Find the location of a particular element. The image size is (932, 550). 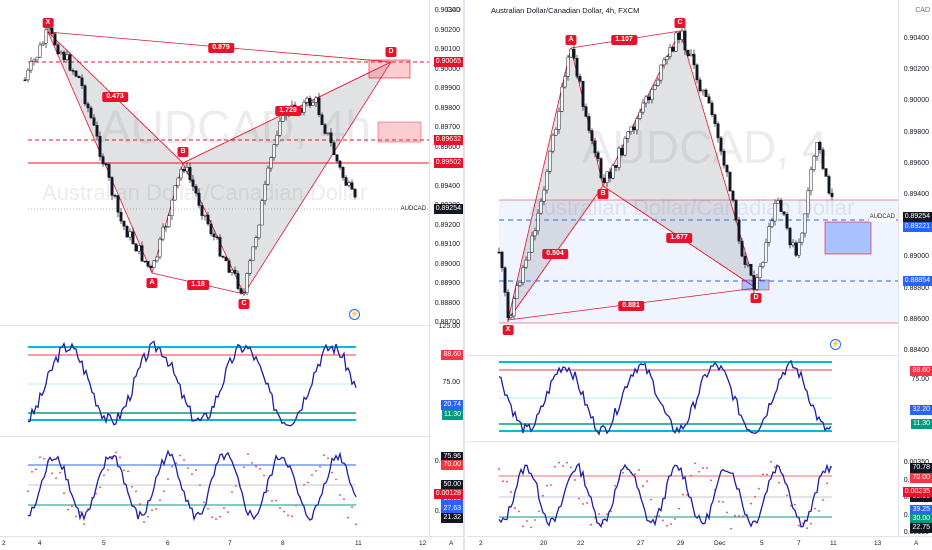

left-point-d: D is located at coordinates (391, 52).